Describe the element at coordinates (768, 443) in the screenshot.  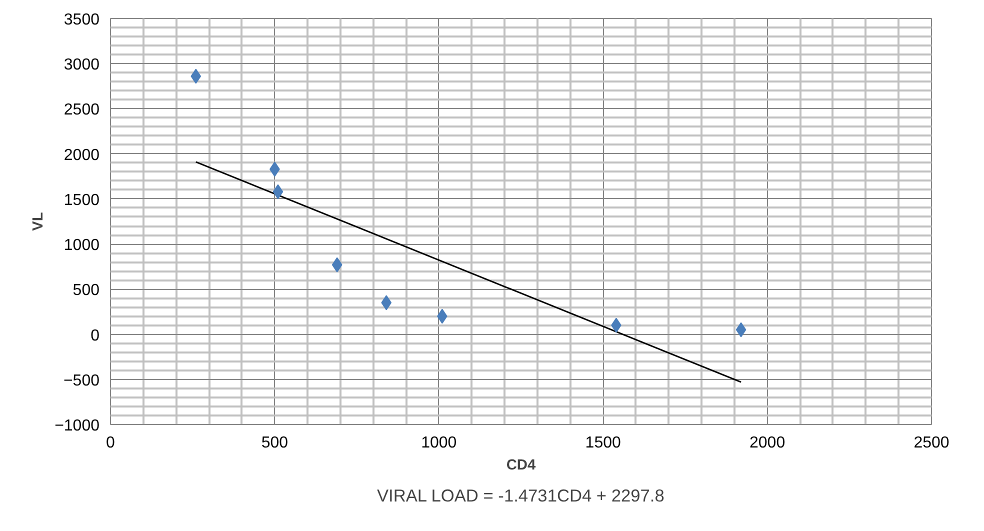
I see `x-tick-label: 2000` at that location.